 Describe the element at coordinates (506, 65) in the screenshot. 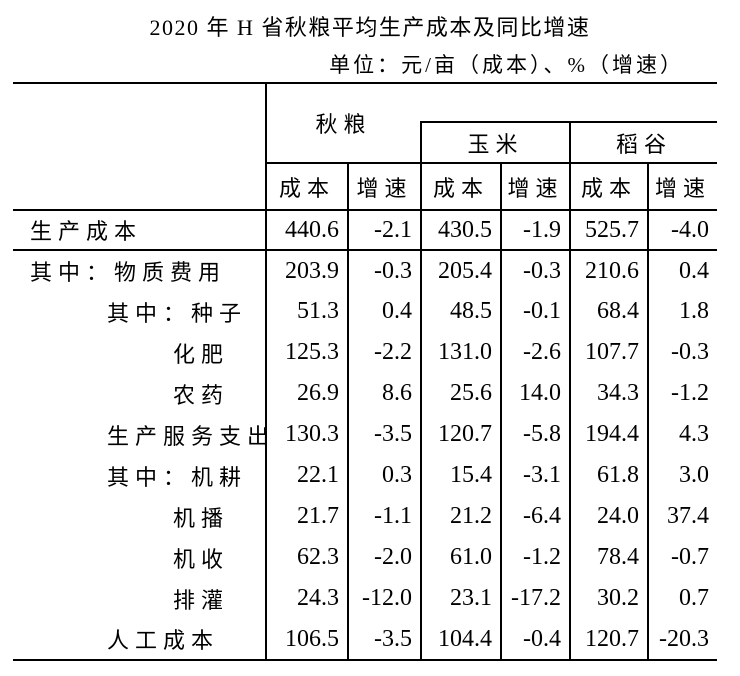

I see `unit-note: 单位：元/亩（成本）、%（增速）` at that location.